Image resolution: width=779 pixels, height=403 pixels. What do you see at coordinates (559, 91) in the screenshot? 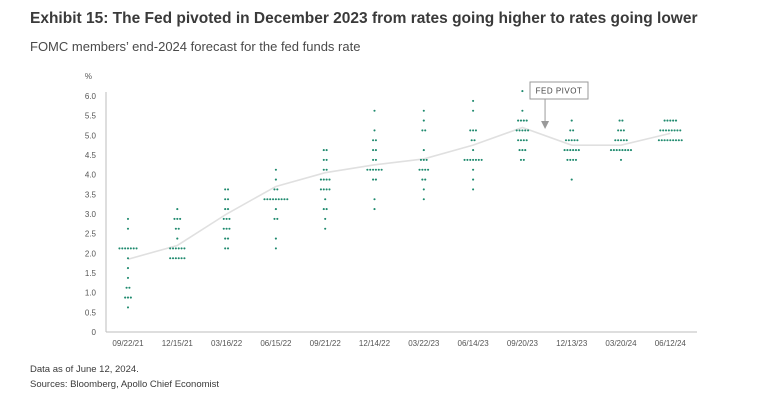
I see `annotation-label: FED PIVOT` at bounding box center [559, 91].